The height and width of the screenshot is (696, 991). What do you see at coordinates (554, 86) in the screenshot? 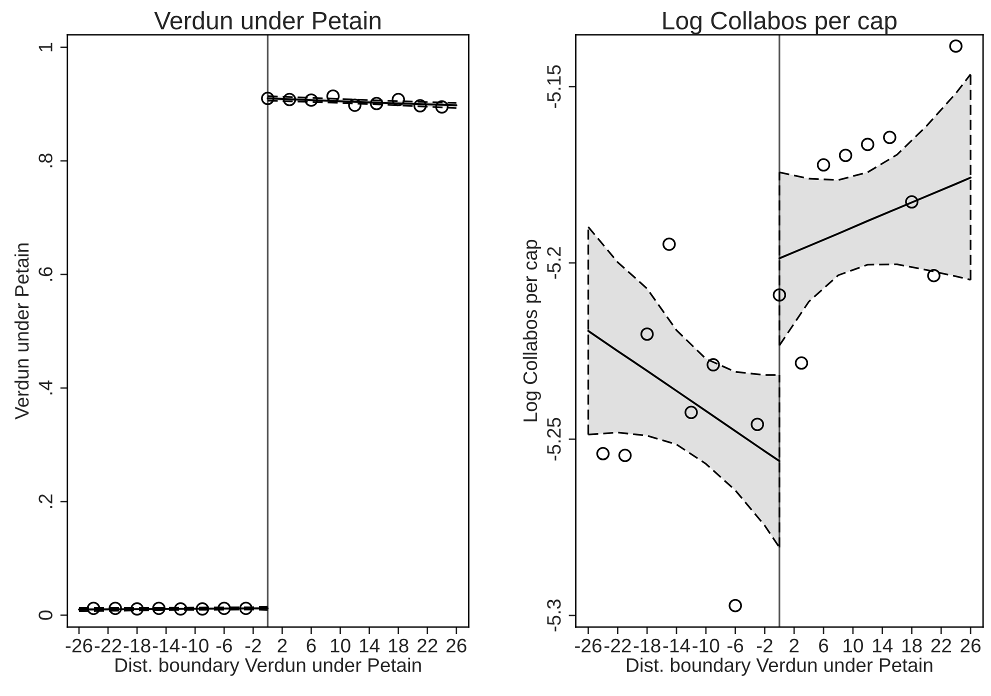
I see `y-tick-label: -5.15` at bounding box center [554, 86].